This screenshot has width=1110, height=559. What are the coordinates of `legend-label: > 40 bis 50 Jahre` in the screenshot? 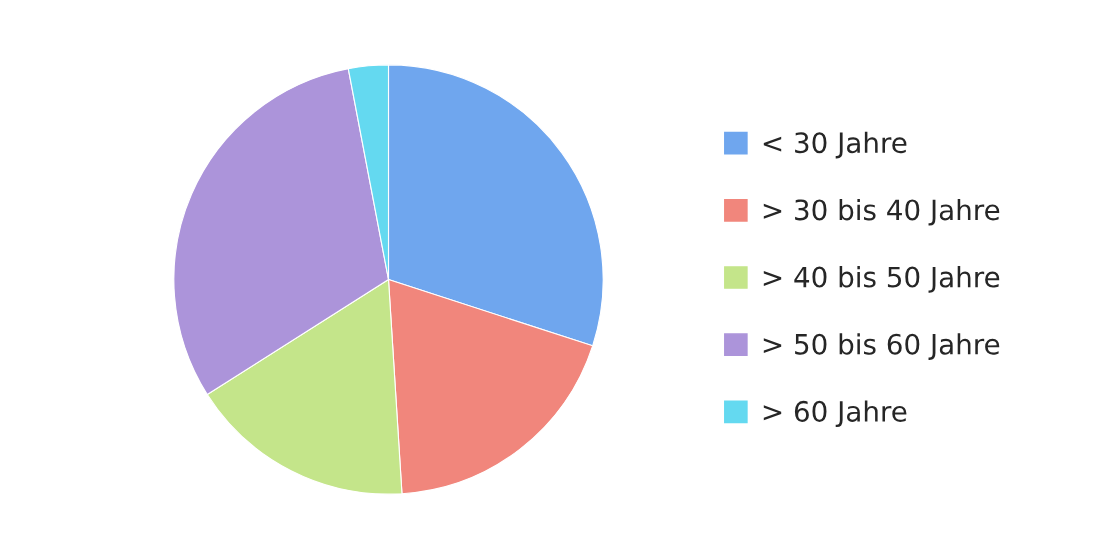 It's located at (881, 279).